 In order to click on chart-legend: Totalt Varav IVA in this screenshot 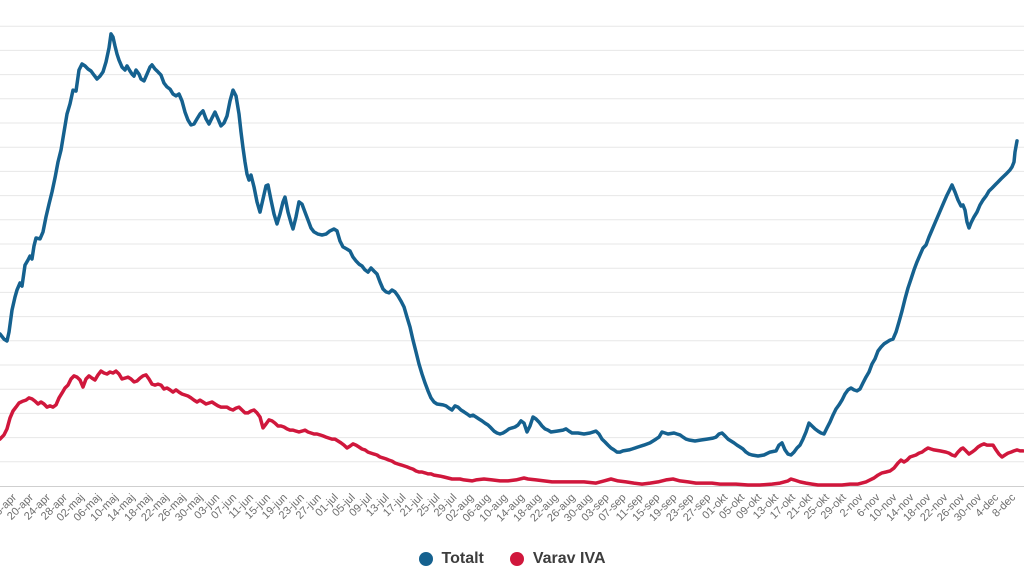, I will do `click(512, 559)`.